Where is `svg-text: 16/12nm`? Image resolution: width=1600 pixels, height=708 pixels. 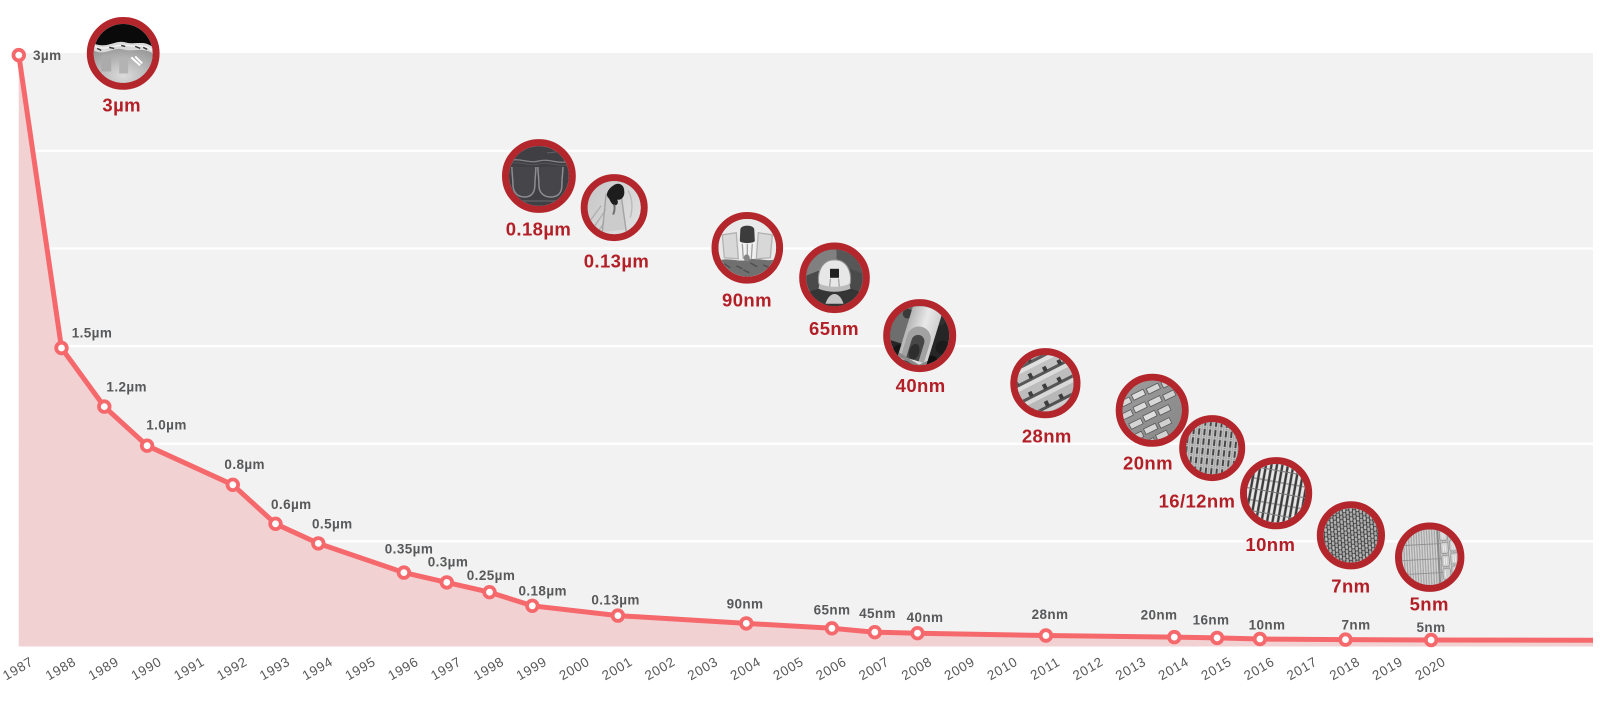
svg-text: 16/12nm is located at coordinates (1197, 501).